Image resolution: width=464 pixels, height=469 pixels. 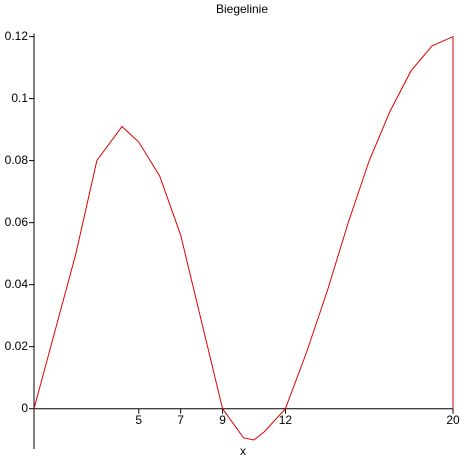 What do you see at coordinates (243, 451) in the screenshot?
I see `x-axis-label: x` at bounding box center [243, 451].